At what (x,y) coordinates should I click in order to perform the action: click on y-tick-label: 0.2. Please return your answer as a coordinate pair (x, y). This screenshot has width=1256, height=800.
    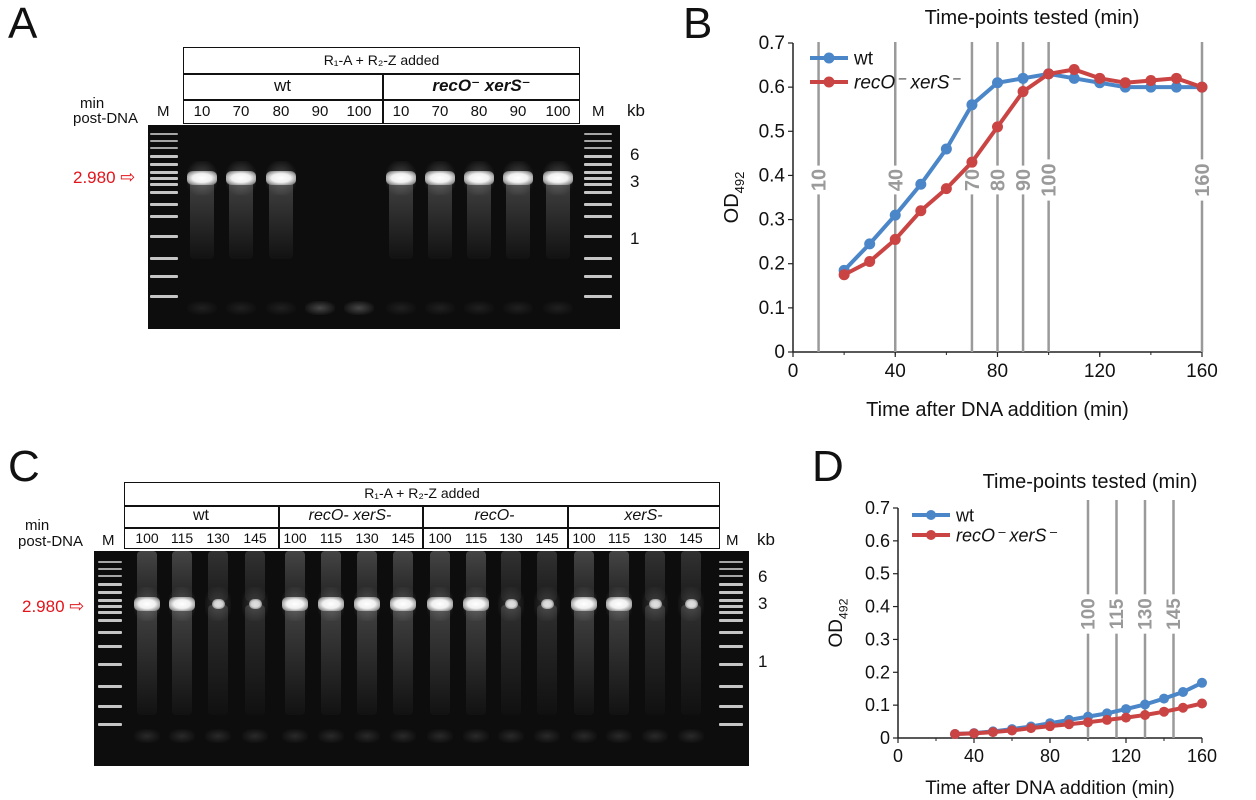
    Looking at the image, I should click on (877, 672).